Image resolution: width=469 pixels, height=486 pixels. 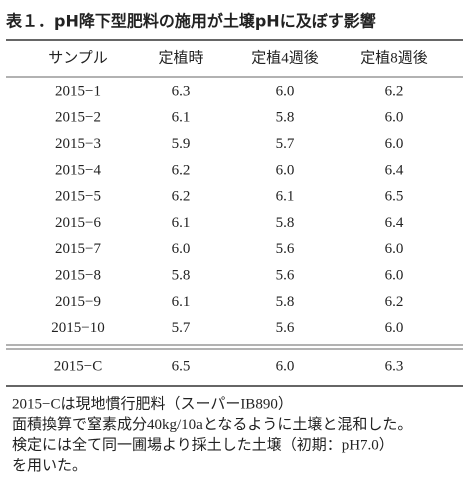 What do you see at coordinates (78, 197) in the screenshot?
I see `cell: 2015−5` at bounding box center [78, 197].